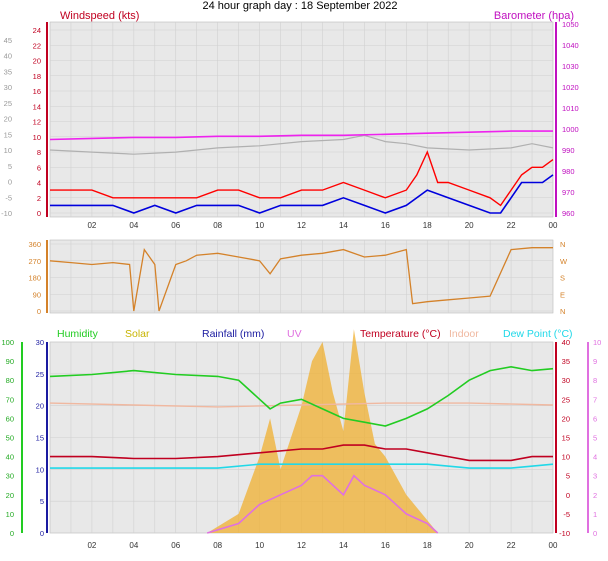 The height and width of the screenshot is (561, 608). I want to click on windspeed-tick-label: 0, so click(39, 213).